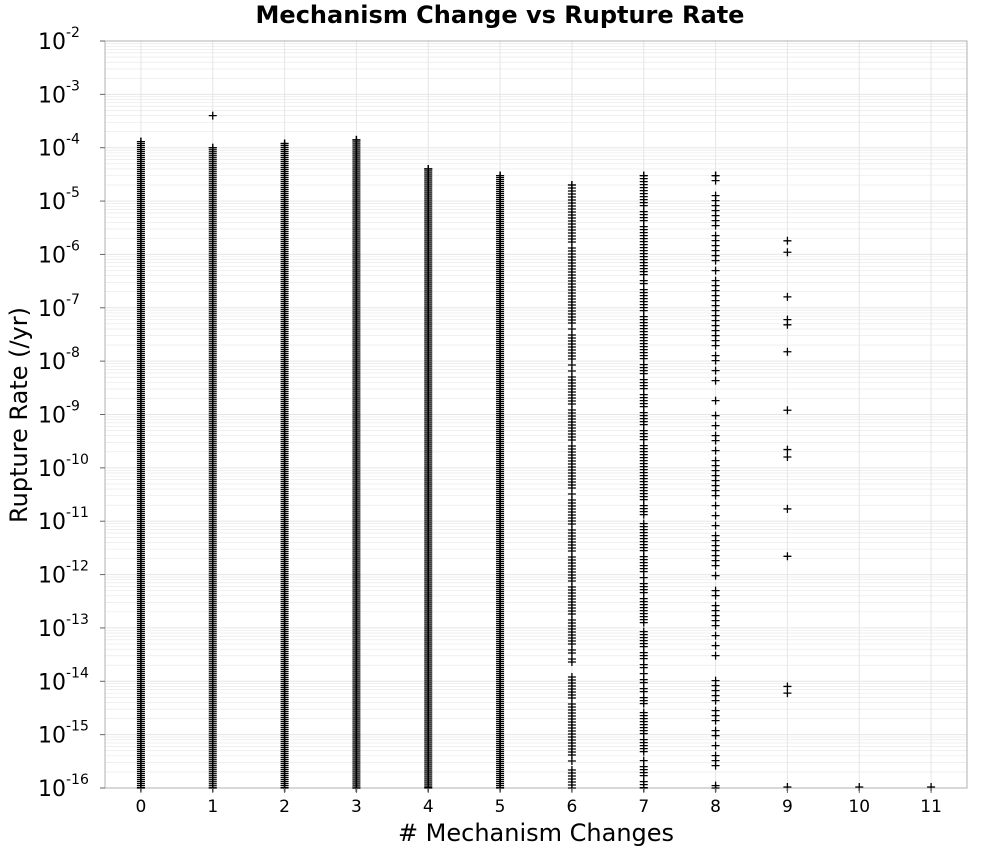  Describe the element at coordinates (73, 353) in the screenshot. I see `y-tick-label-exponent: -8` at that location.